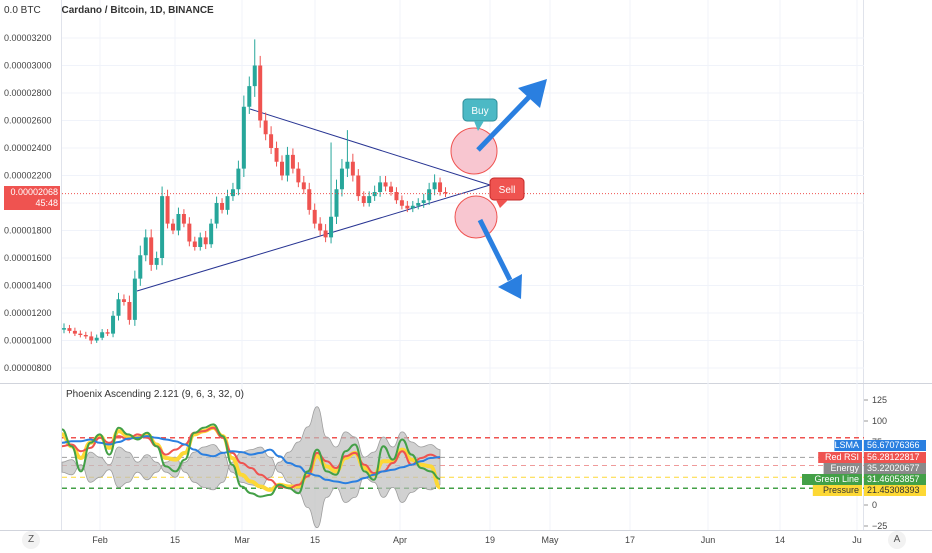  Describe the element at coordinates (507, 190) in the screenshot. I see `sell-label: Sell` at that location.